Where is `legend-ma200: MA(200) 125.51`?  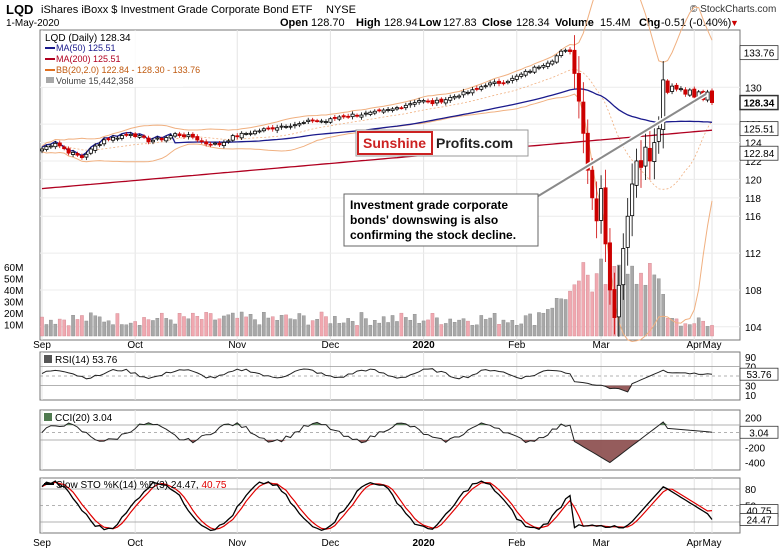
legend-ma200: MA(200) 125.51 is located at coordinates (88, 59).